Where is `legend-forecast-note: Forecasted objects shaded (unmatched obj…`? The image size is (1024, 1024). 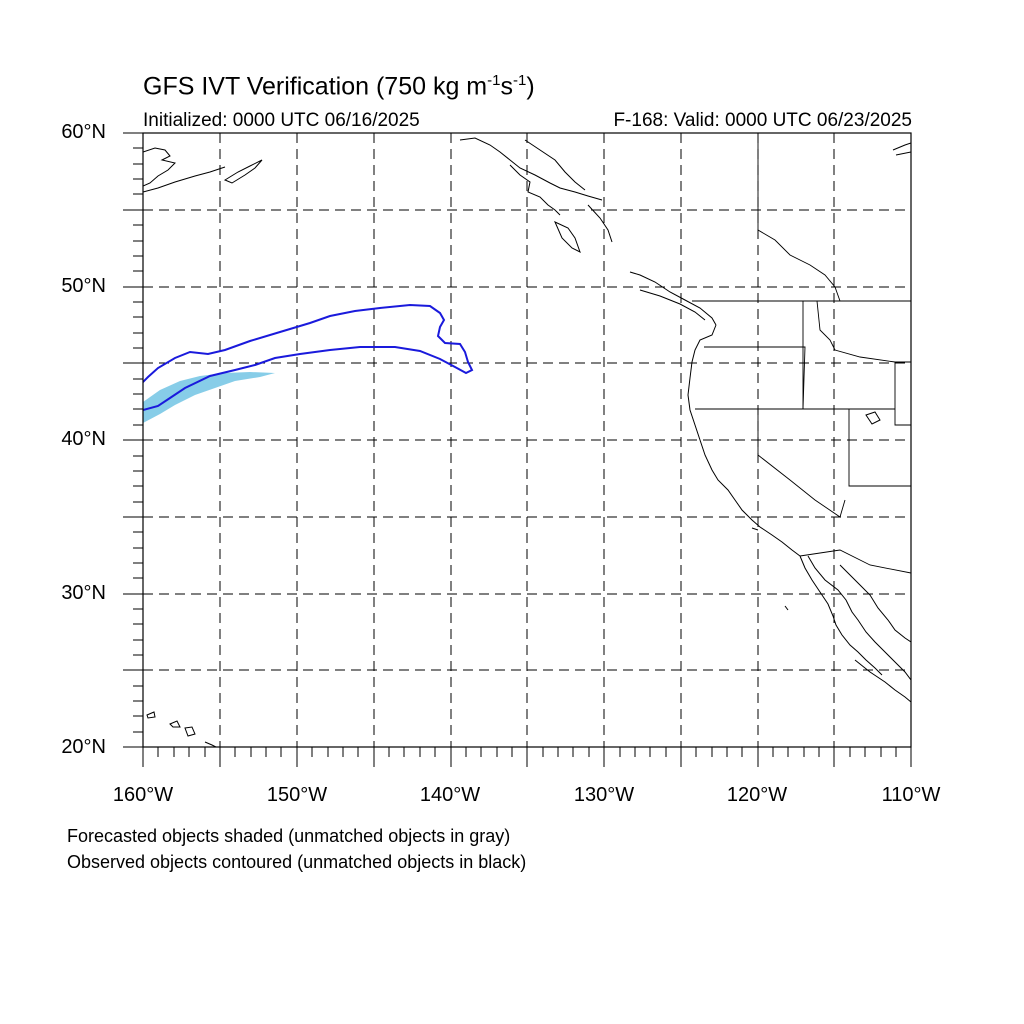 legend-forecast-note: Forecasted objects shaded (unmatched obj… is located at coordinates (289, 836).